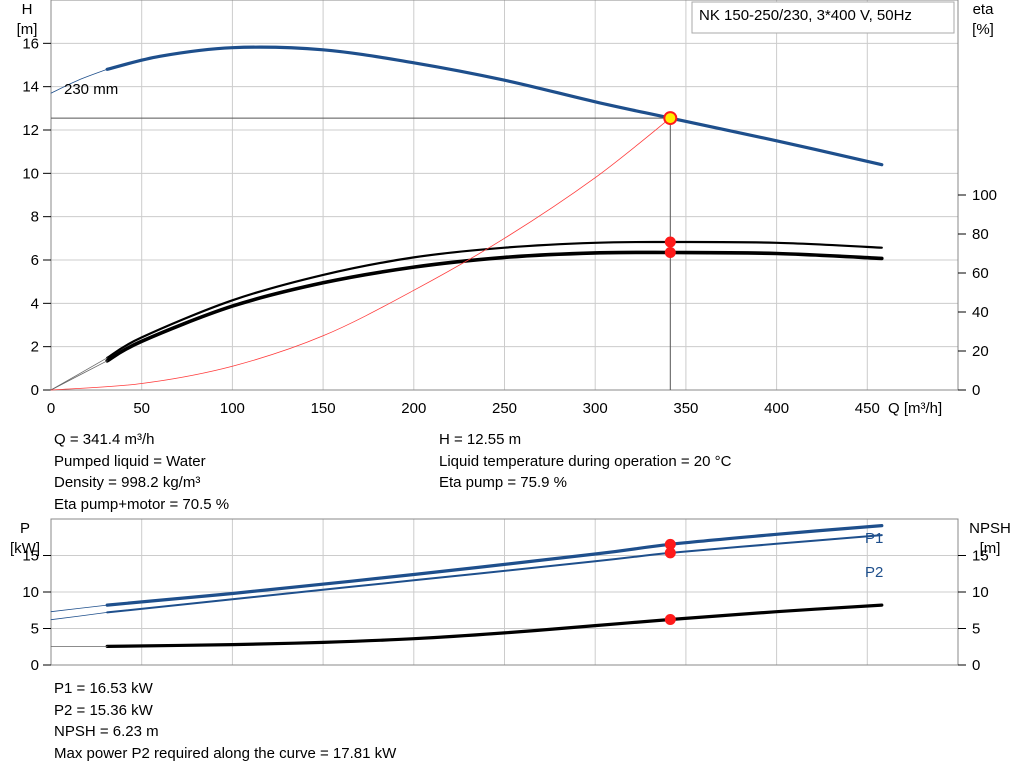  What do you see at coordinates (685, 408) in the screenshot?
I see `x-tick-label: 350` at bounding box center [685, 408].